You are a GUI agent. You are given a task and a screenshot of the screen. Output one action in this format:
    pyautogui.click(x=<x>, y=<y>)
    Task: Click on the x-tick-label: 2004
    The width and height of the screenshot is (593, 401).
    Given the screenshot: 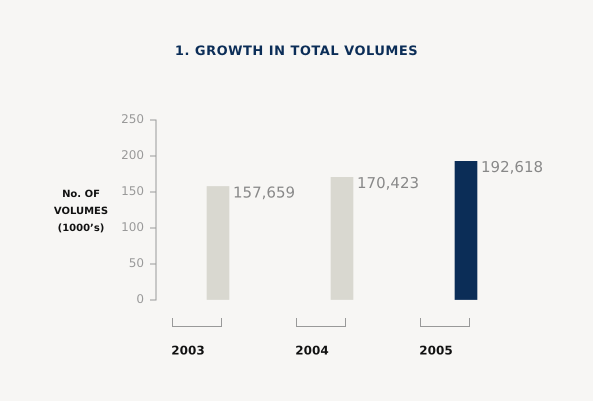 What is the action you would take?
    pyautogui.click(x=312, y=350)
    